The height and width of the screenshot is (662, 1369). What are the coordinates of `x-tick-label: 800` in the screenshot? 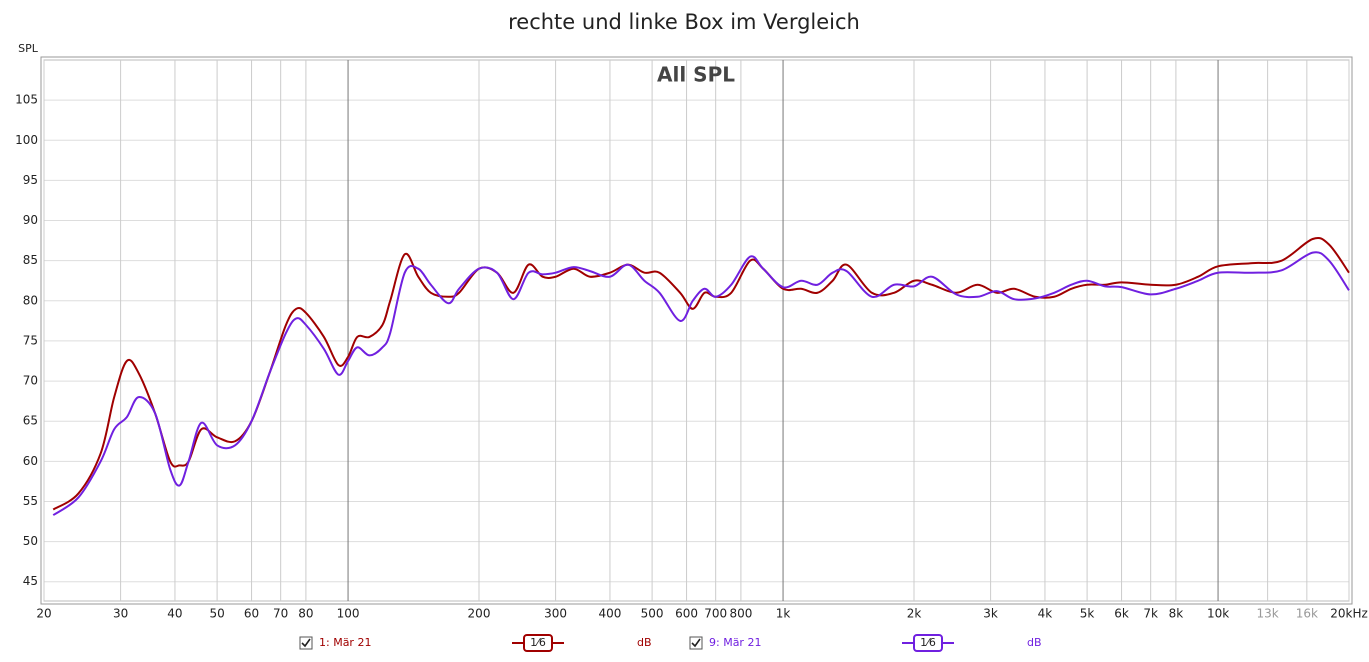 It's located at (740, 614).